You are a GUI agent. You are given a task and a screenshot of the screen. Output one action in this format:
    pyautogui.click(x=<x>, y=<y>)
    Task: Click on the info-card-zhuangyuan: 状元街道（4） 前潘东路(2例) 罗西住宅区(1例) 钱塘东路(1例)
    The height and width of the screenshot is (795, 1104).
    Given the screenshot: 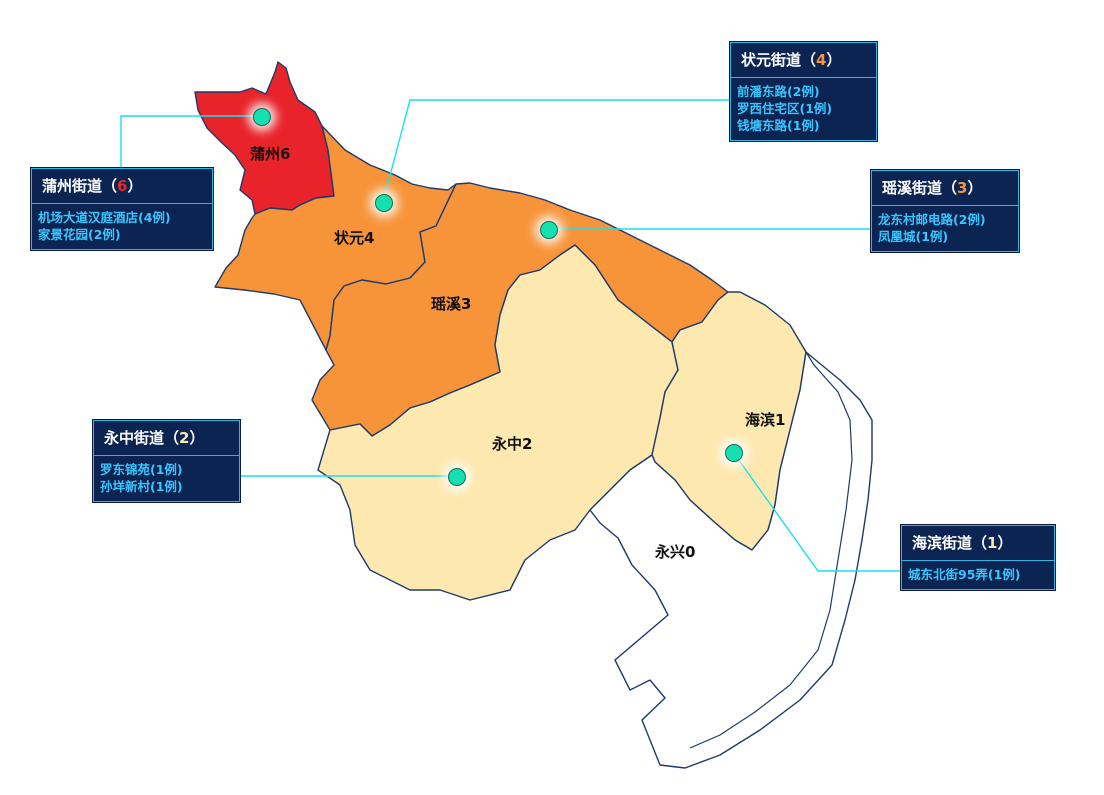 What is the action you would take?
    pyautogui.click(x=803, y=91)
    